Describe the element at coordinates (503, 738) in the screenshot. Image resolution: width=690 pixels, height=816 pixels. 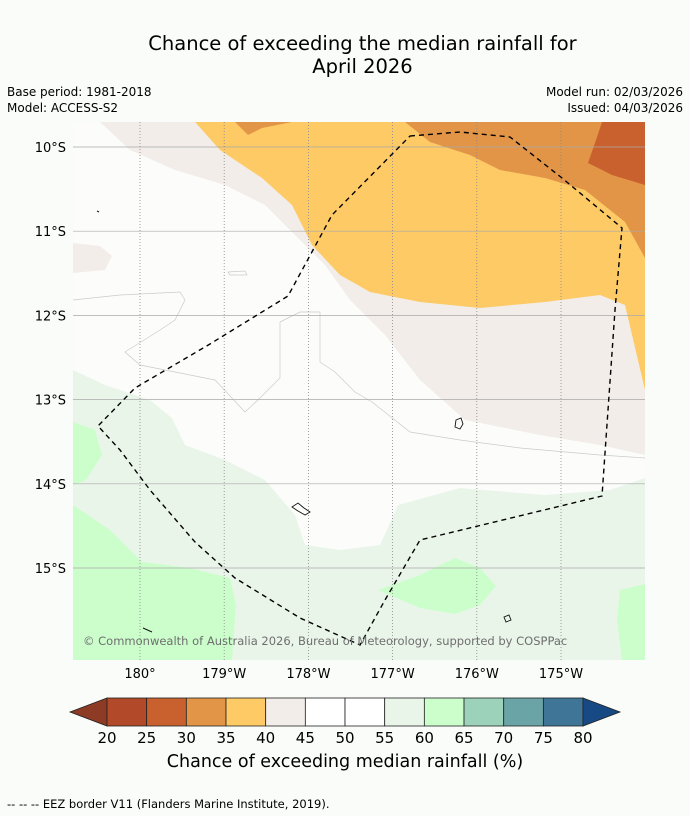
I see `colorbar-tick-label: 70` at that location.